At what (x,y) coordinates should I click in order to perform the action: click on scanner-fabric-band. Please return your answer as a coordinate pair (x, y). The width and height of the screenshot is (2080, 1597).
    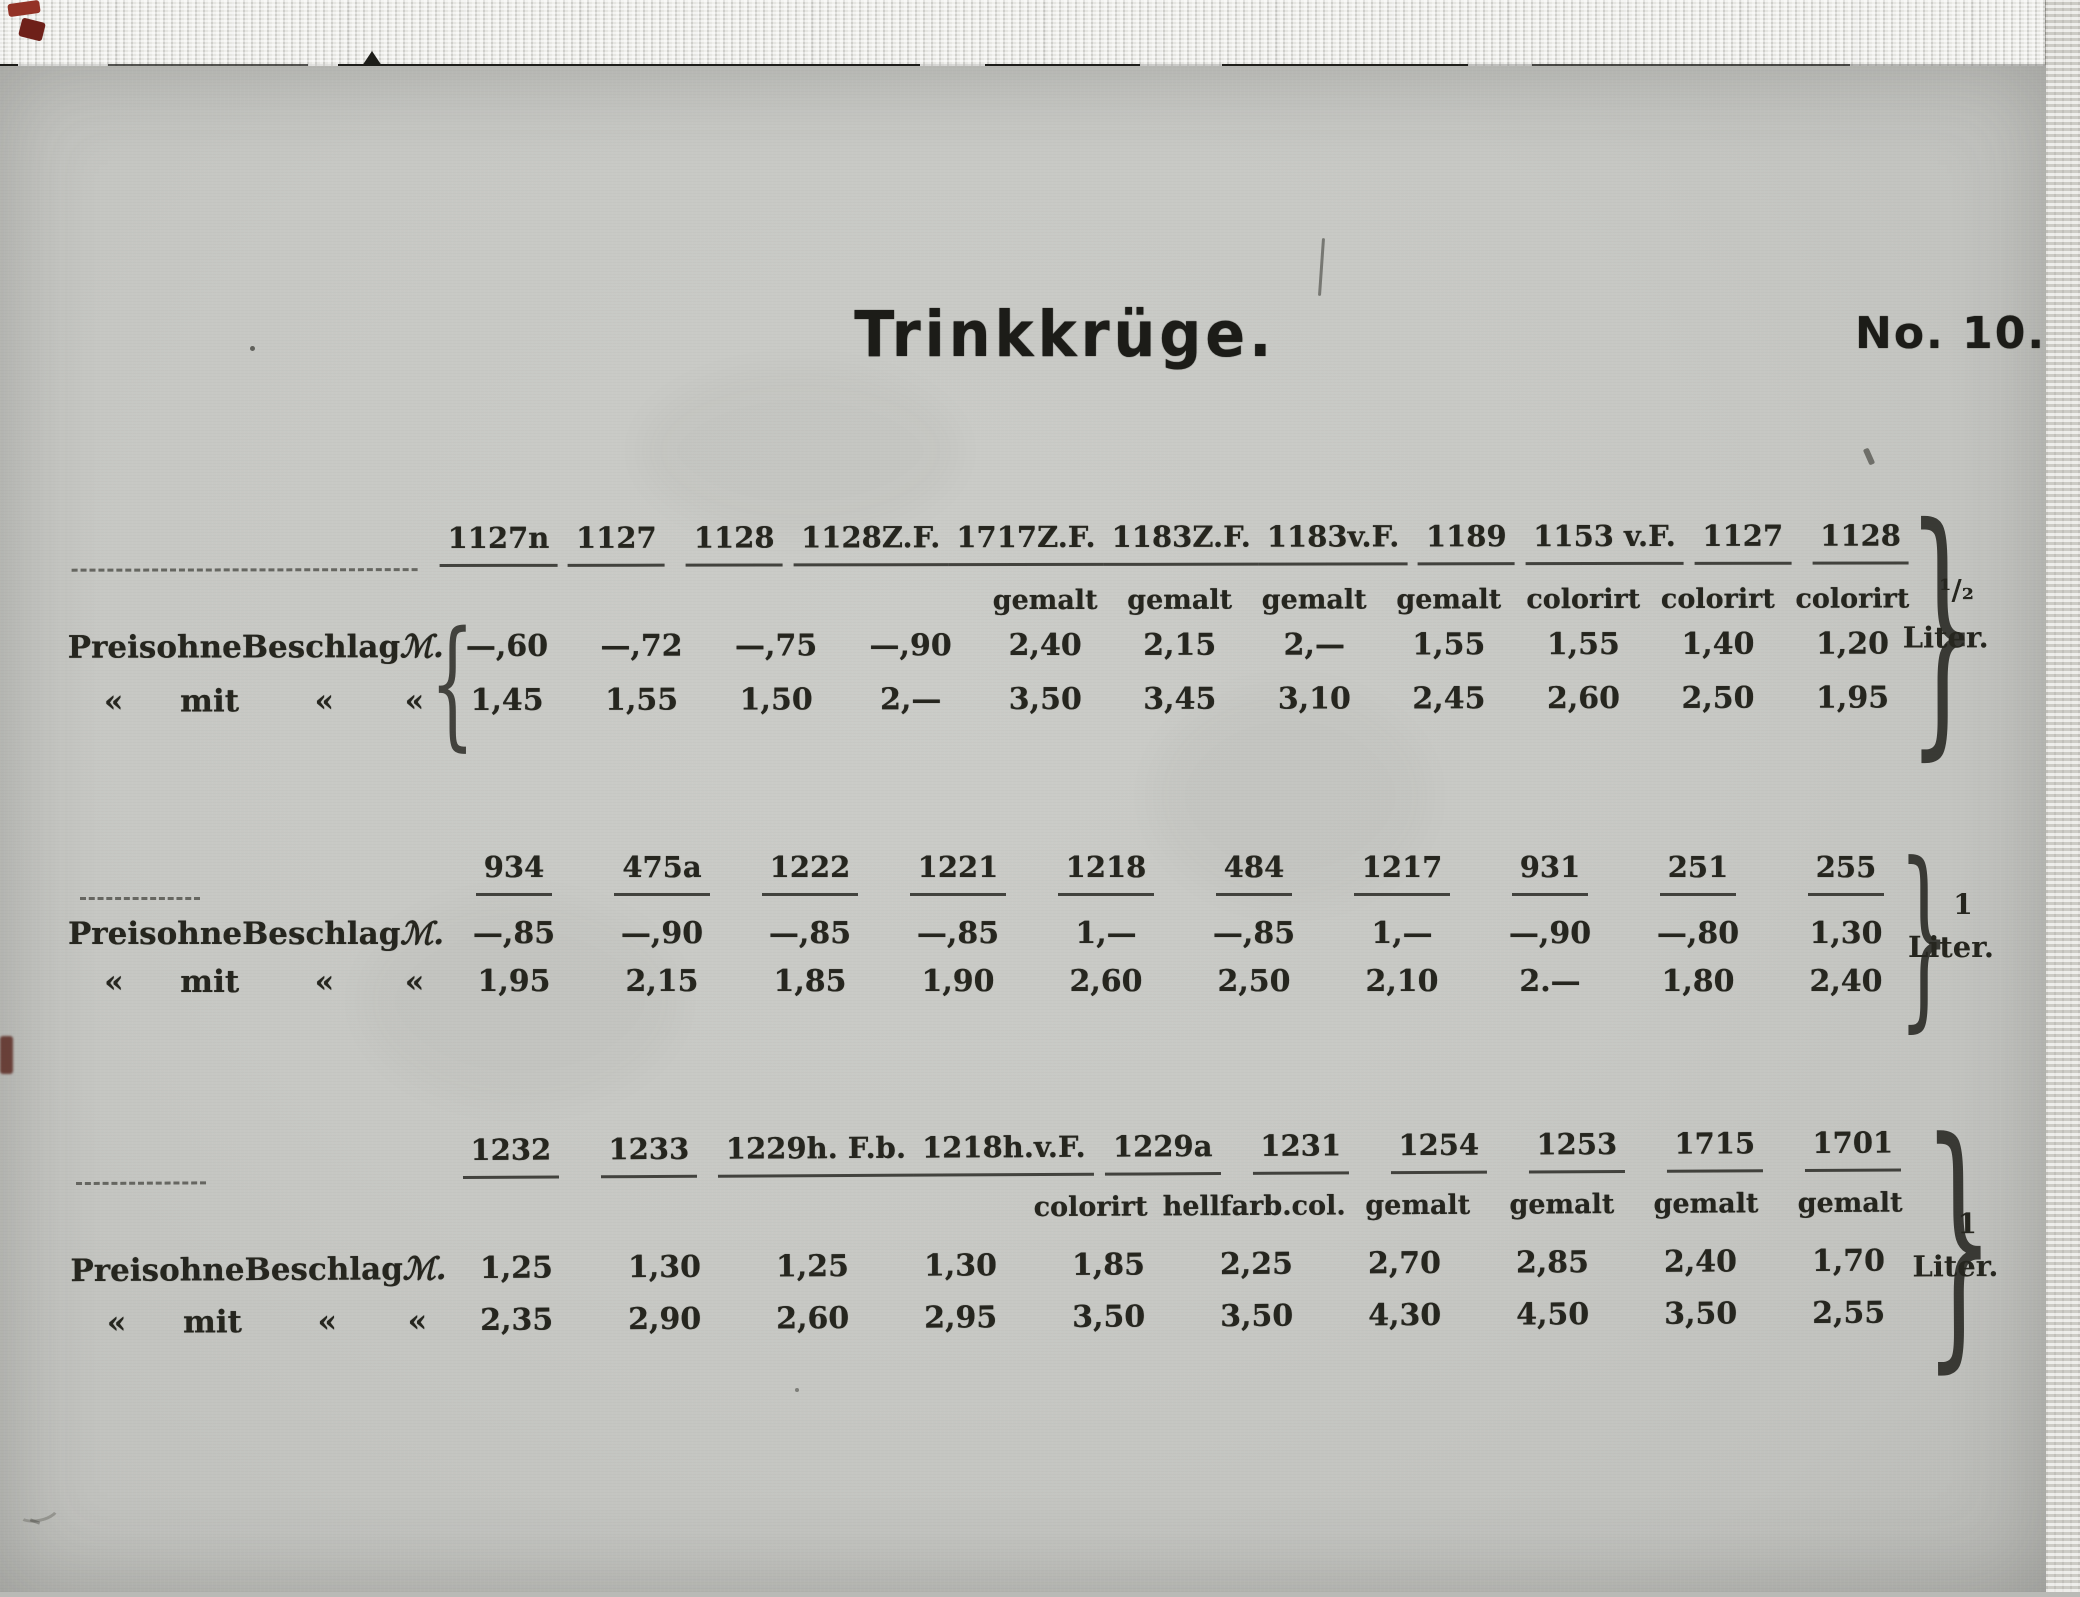
    Looking at the image, I should click on (1040, 33).